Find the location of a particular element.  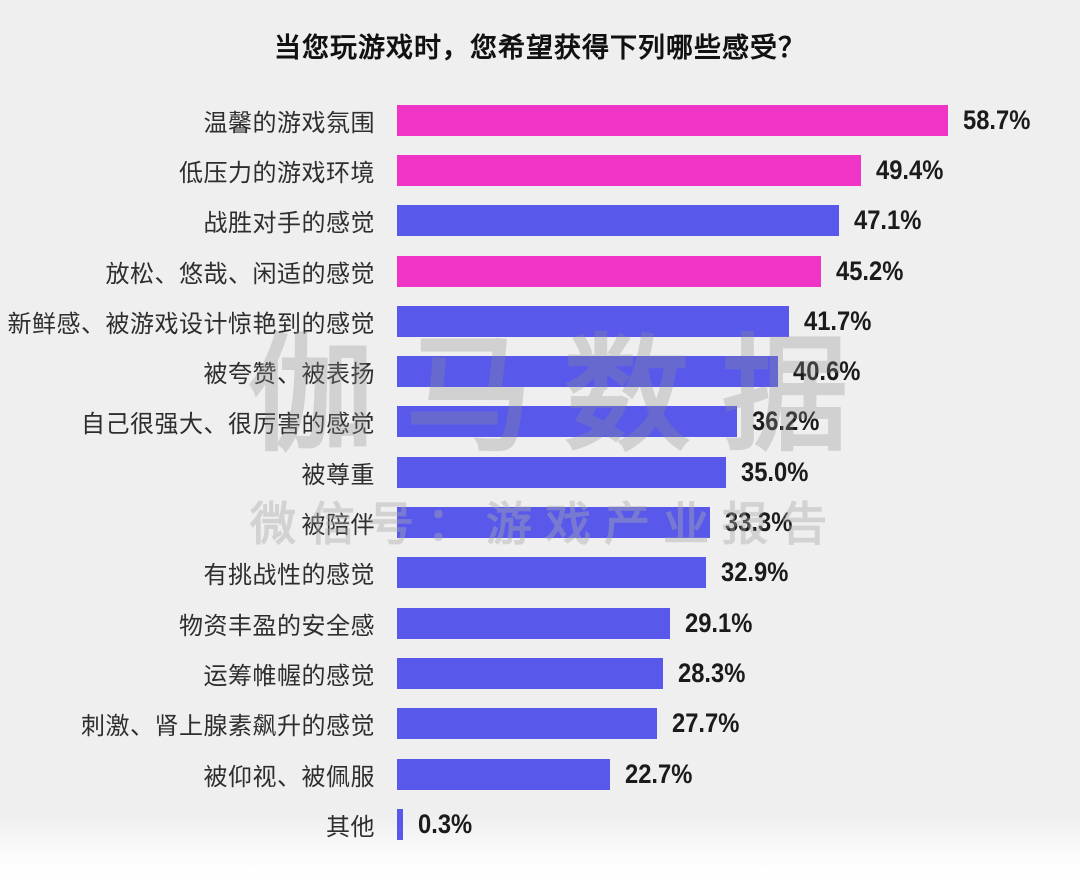

bar-row: 战胜对手的感觉 47.1% is located at coordinates (540, 221).